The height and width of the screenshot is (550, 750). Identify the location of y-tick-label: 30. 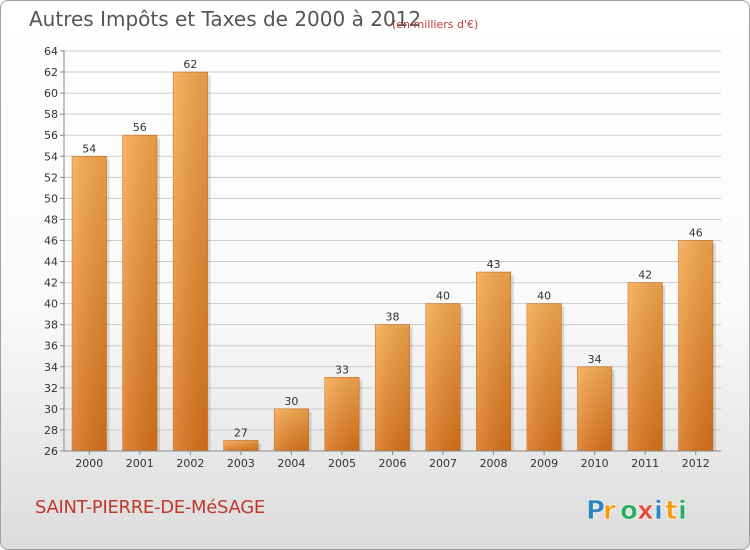
(51, 409).